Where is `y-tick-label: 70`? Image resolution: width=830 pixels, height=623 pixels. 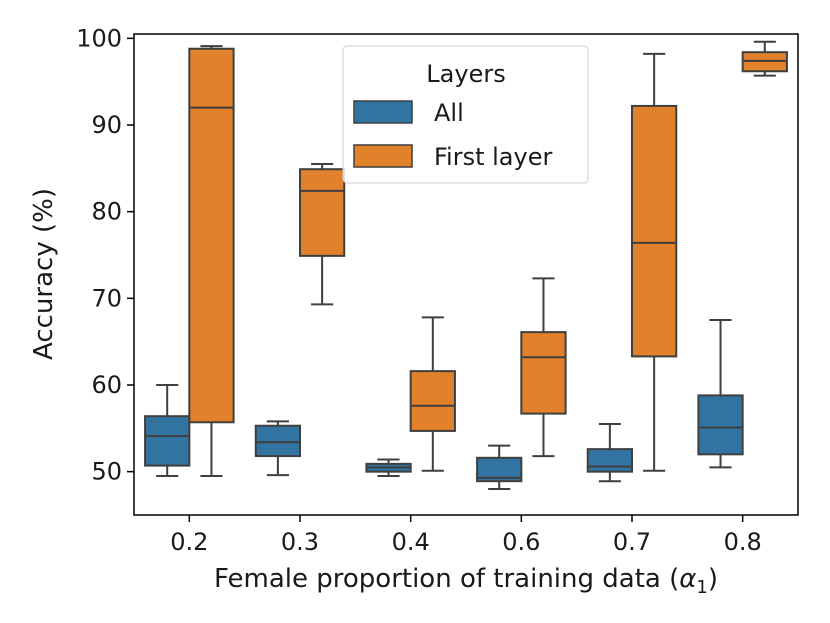
y-tick-label: 70 is located at coordinates (106, 298).